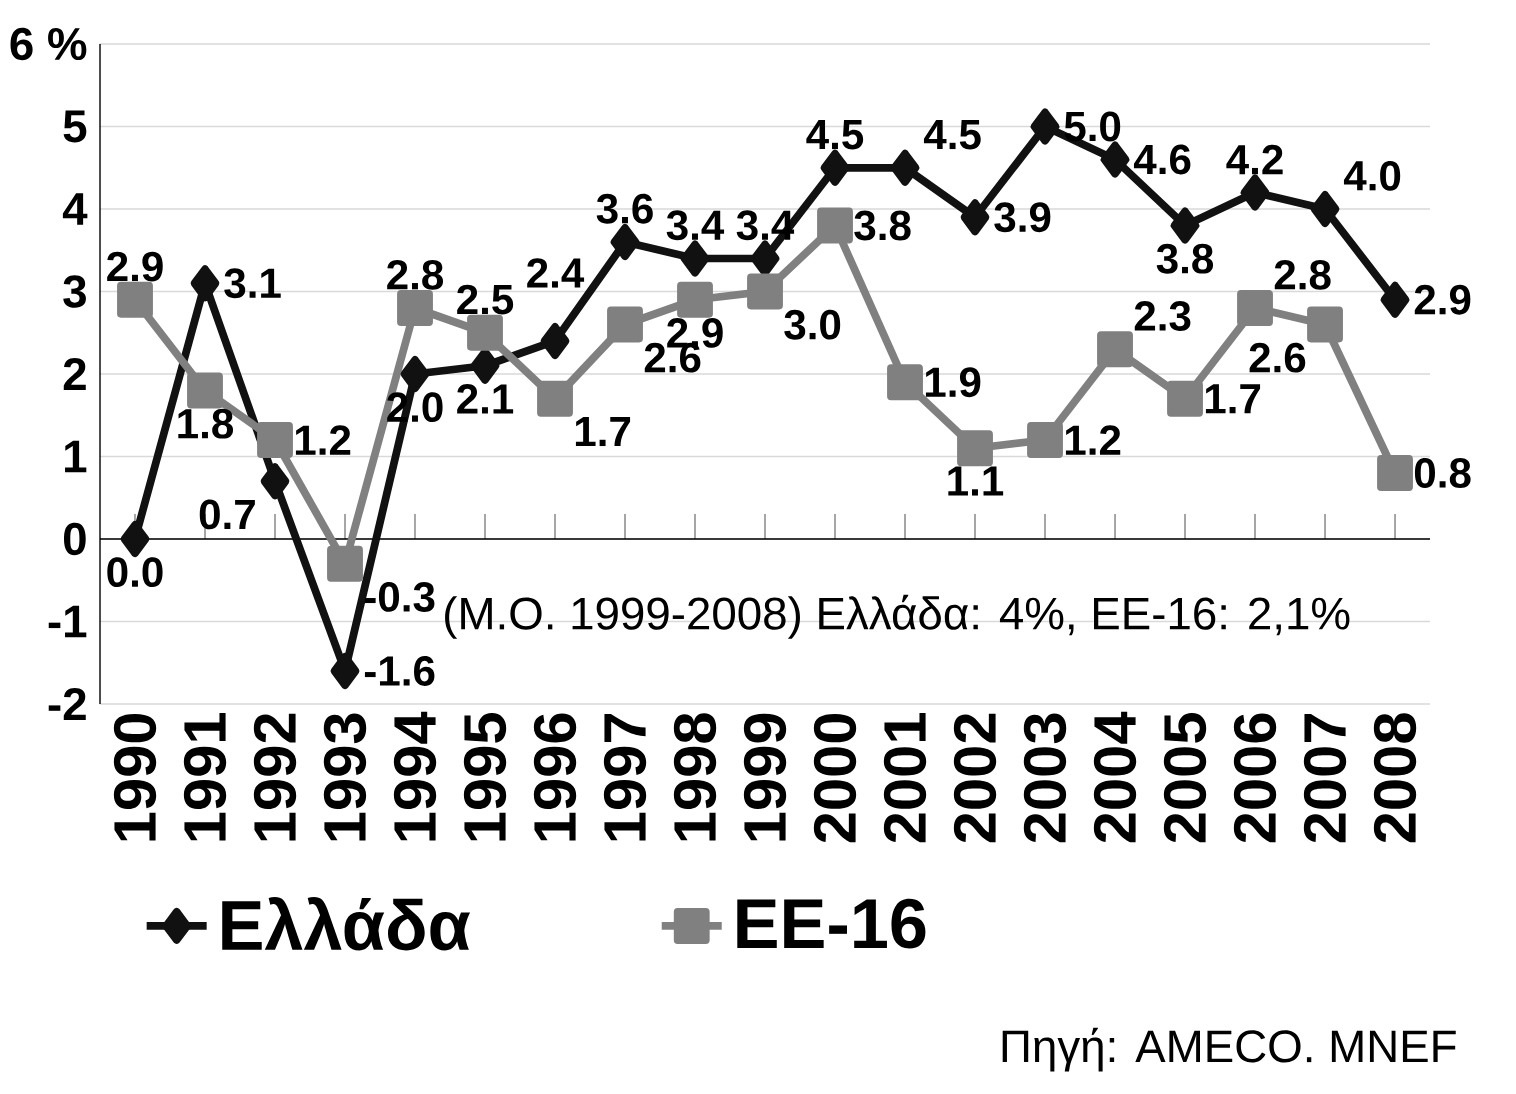 This screenshot has height=1094, width=1516. I want to click on data-label: 2.6, so click(1277, 357).